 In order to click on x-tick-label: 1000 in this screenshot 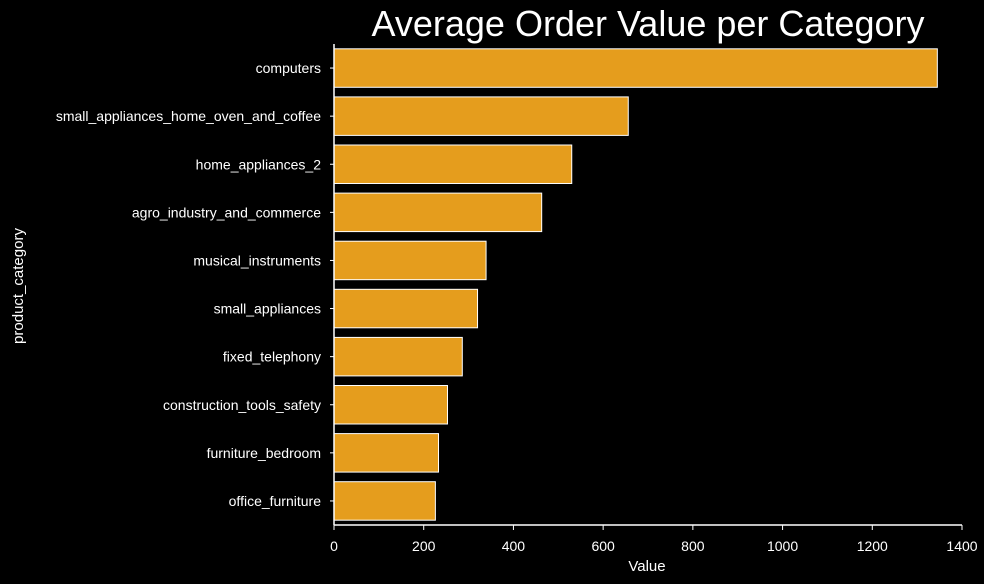, I will do `click(782, 546)`.